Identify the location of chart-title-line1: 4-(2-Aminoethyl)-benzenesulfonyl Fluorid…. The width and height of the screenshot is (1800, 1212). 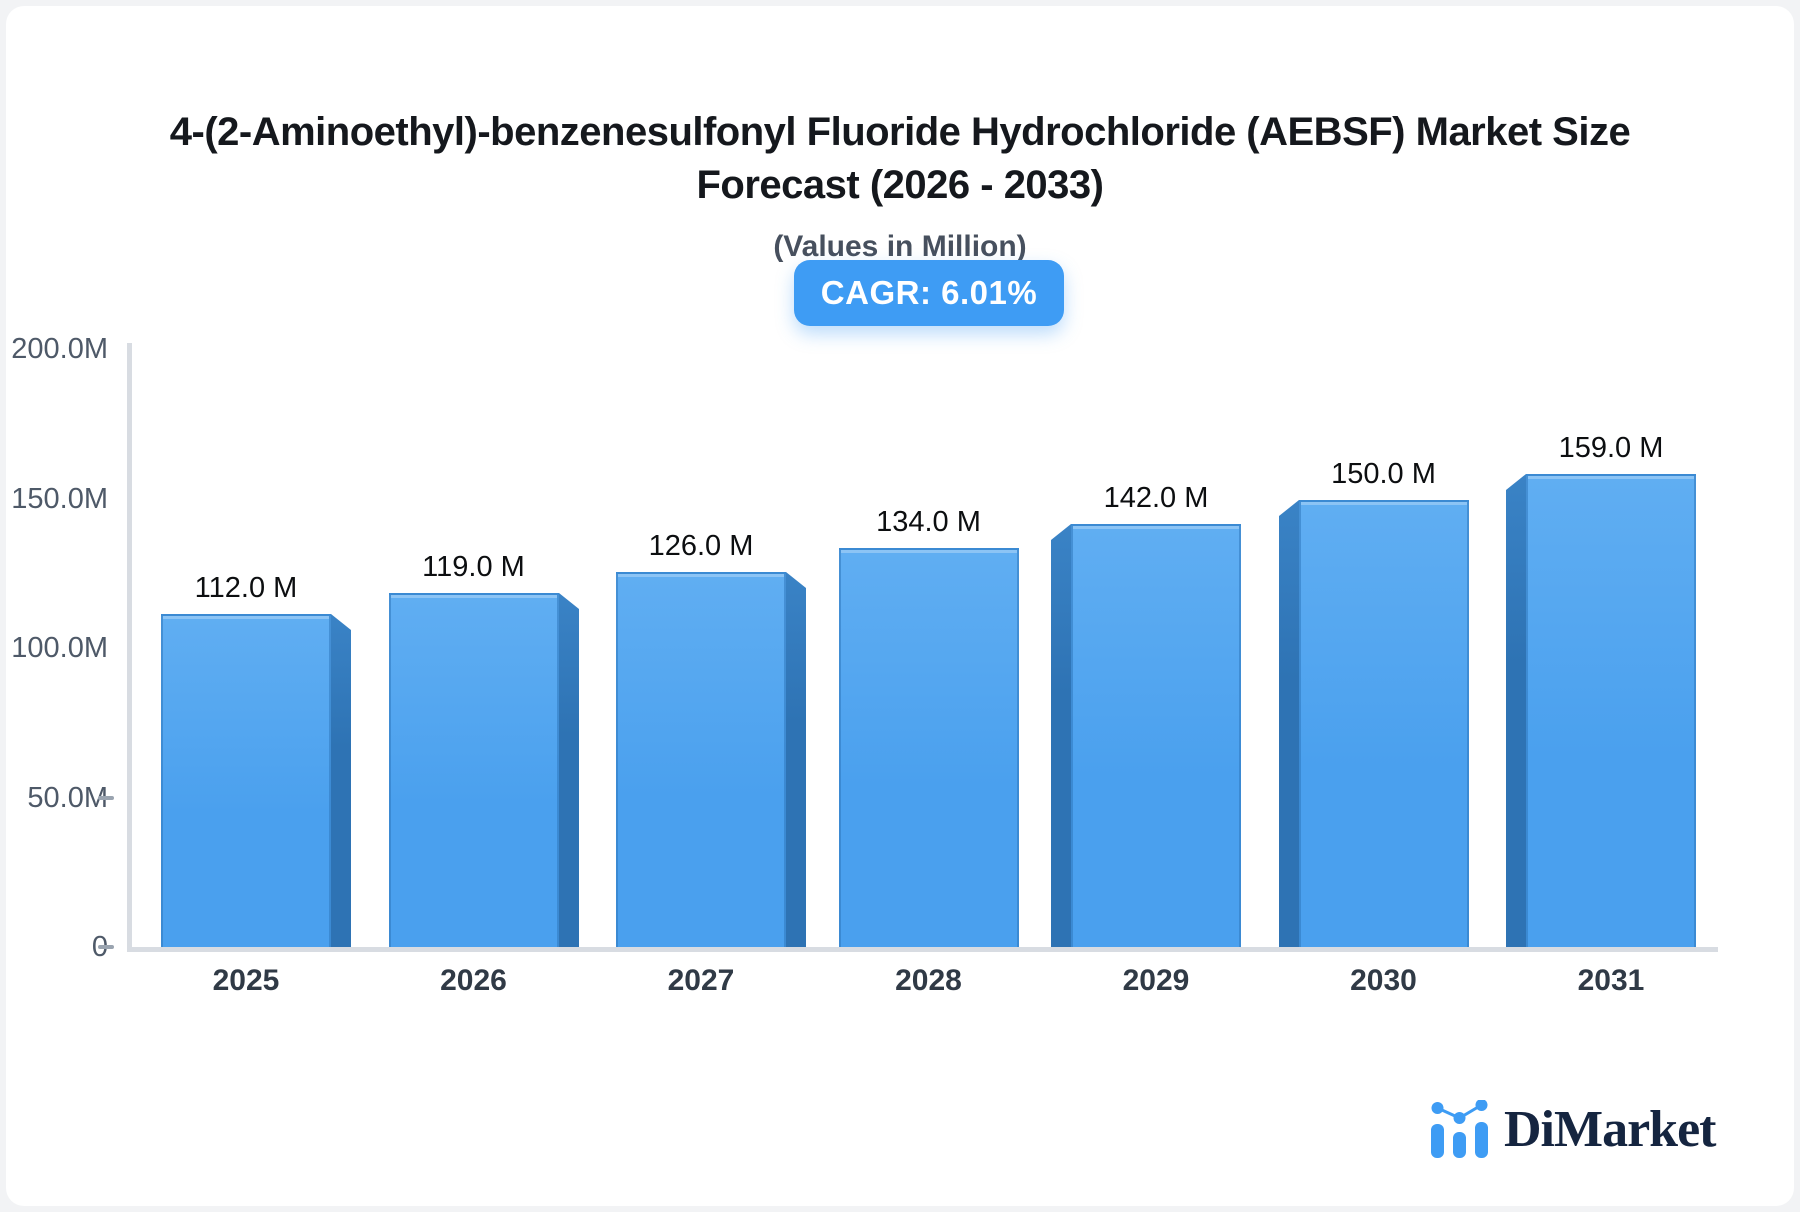
(900, 132).